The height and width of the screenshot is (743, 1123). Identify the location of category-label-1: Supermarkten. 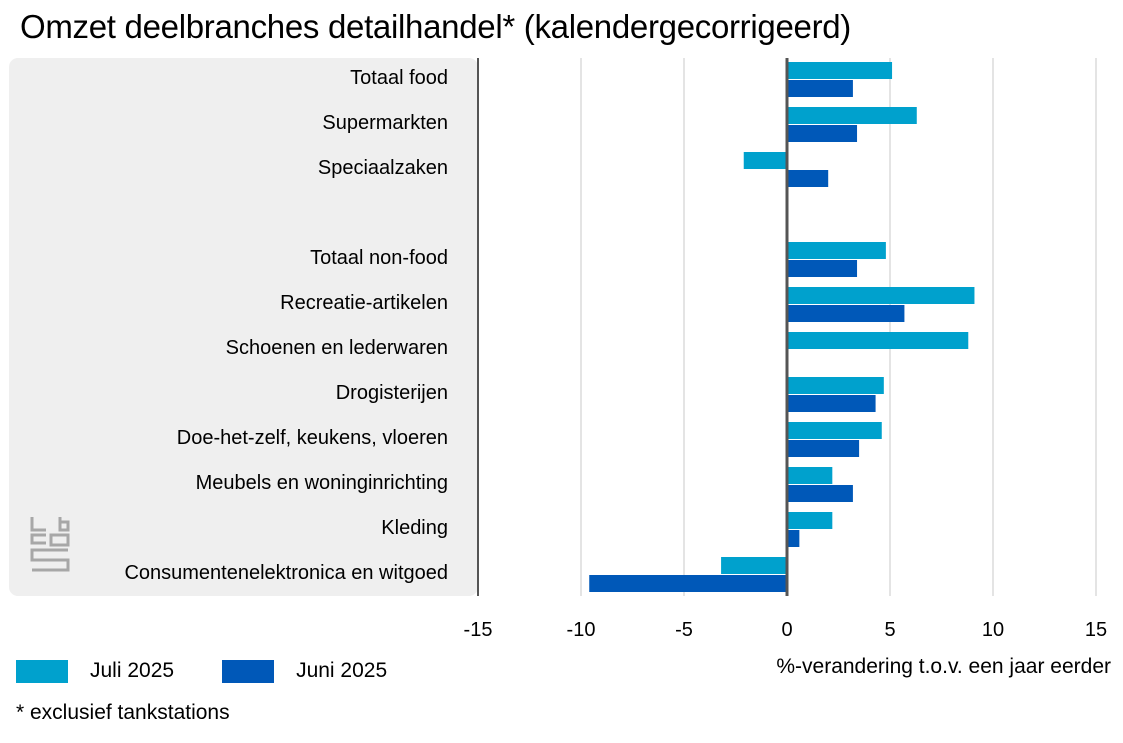
(385, 123).